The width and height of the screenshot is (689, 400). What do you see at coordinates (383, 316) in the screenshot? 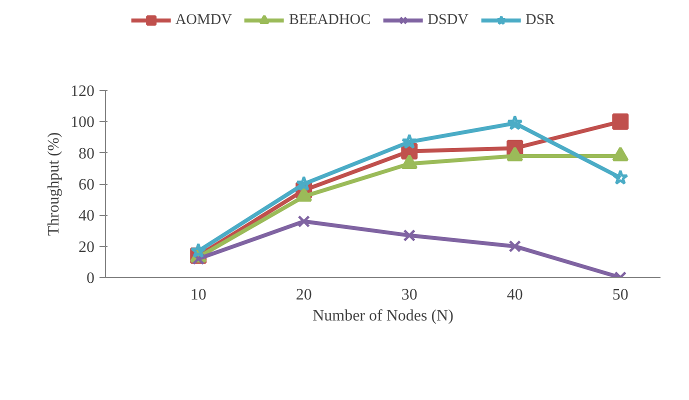
I see `x-axis-title: Number of Nodes (N)` at bounding box center [383, 316].